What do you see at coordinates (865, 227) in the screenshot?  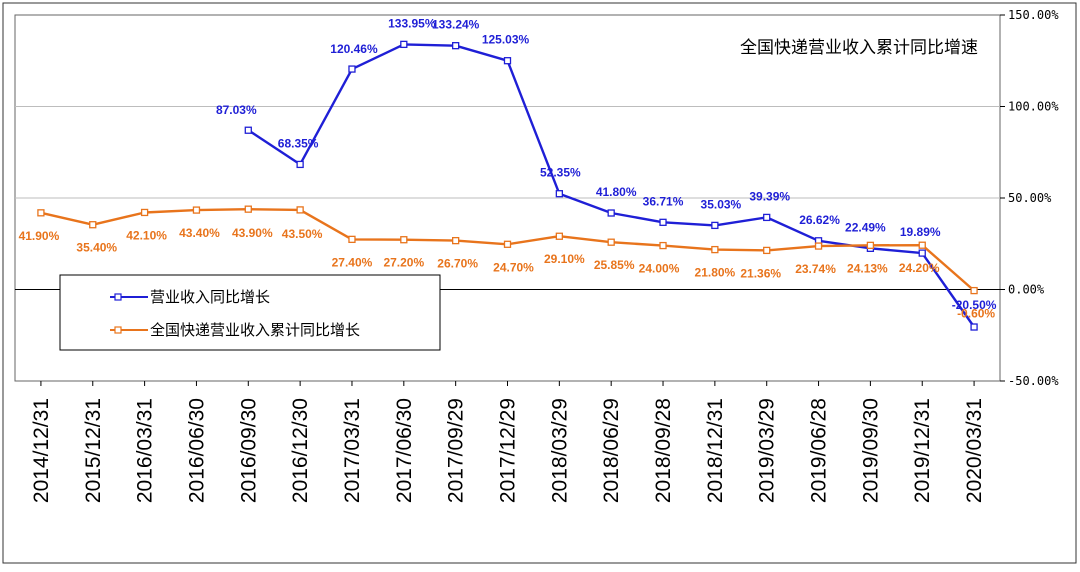 I see `data-label-s0-16: 22.49%` at bounding box center [865, 227].